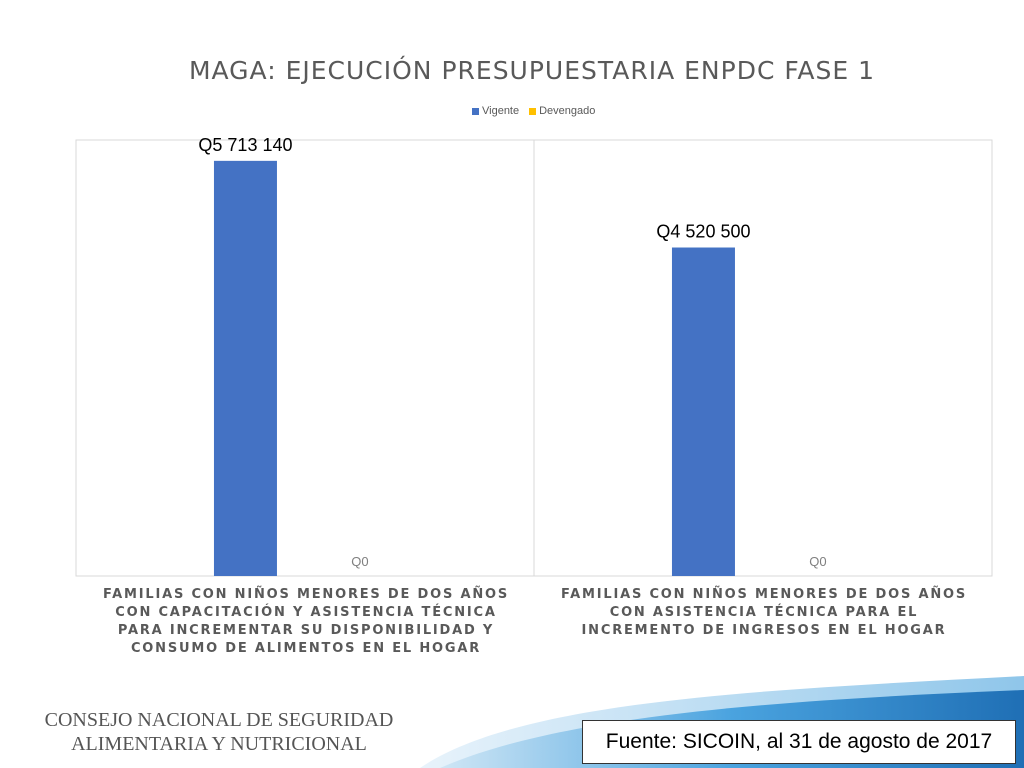  What do you see at coordinates (359, 561) in the screenshot?
I see `data-label-devengado-1: Q0` at bounding box center [359, 561].